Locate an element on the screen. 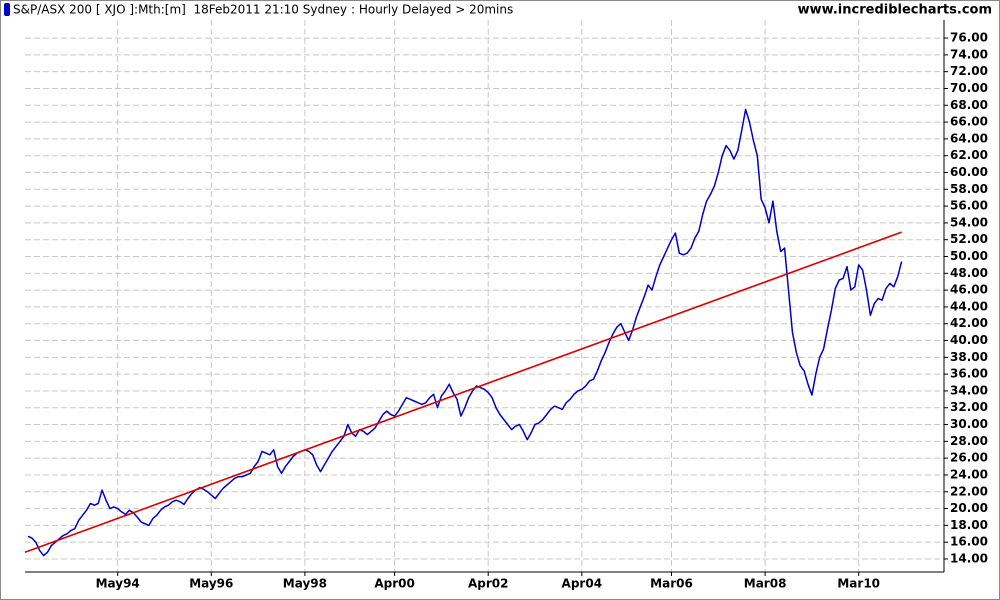 The image size is (1000, 600). y-tick-label: 70.00 is located at coordinates (969, 88).